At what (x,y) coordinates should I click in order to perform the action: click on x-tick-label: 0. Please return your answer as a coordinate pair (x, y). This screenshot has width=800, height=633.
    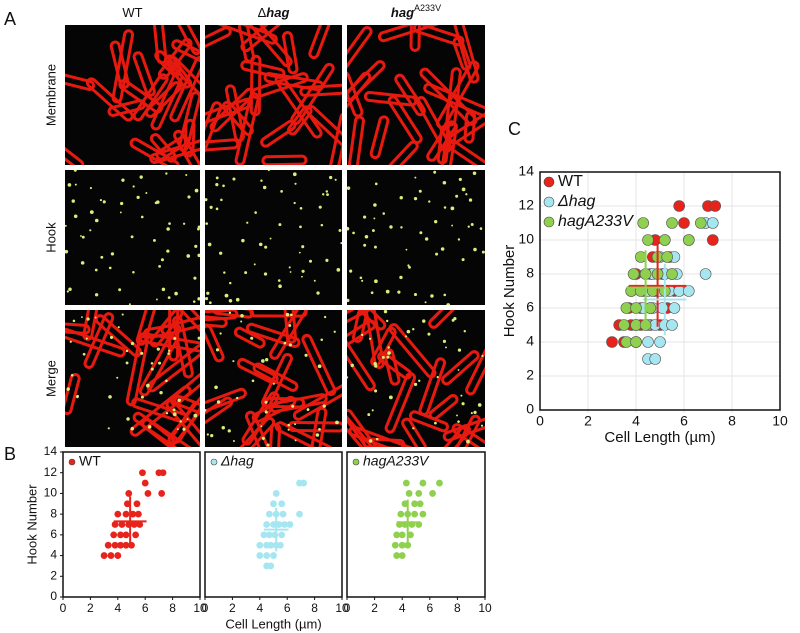
    Looking at the image, I should click on (63, 608).